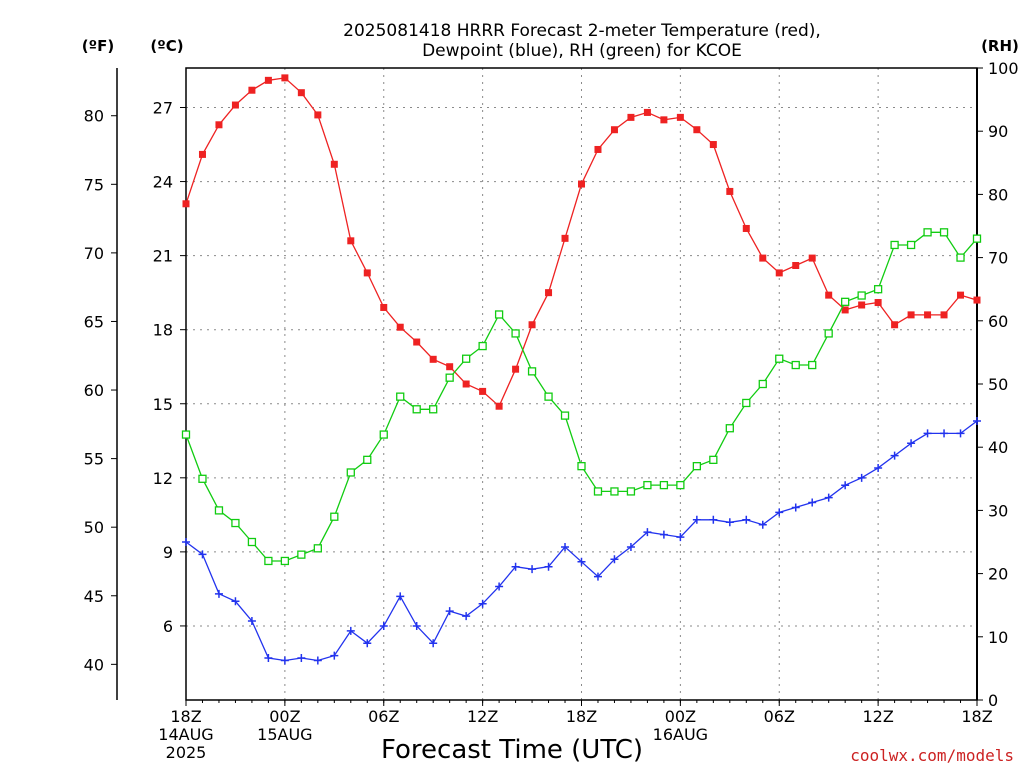 The width and height of the screenshot is (1024, 768). Describe the element at coordinates (998, 131) in the screenshot. I see `rh-tick-label: 90` at that location.